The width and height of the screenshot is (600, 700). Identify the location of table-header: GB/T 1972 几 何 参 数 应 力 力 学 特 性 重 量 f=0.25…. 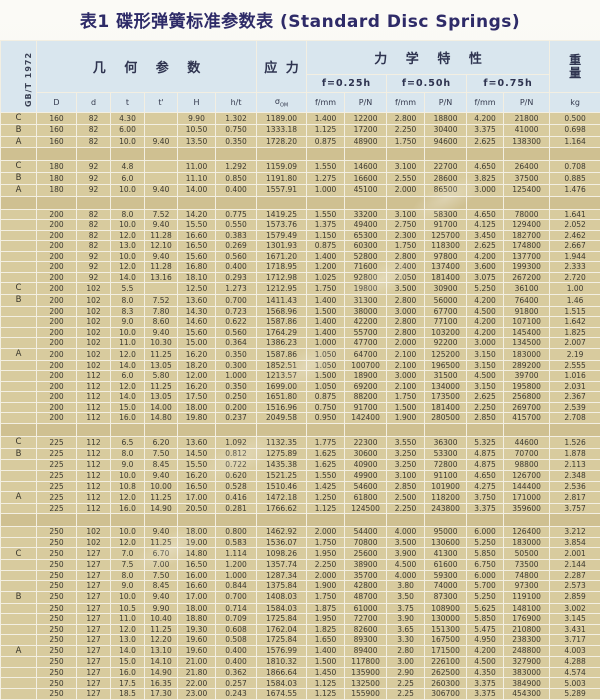
(300, 76).